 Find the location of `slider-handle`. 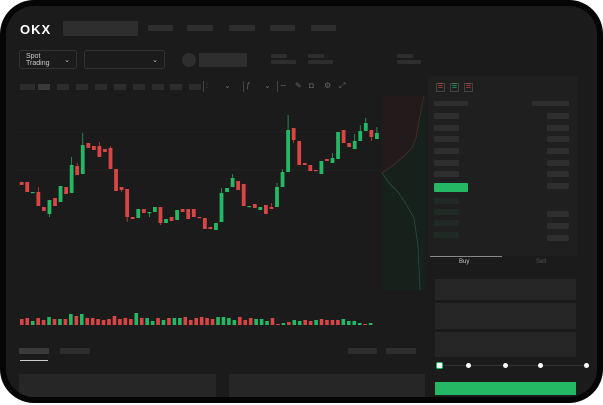

slider-handle is located at coordinates (439, 365).